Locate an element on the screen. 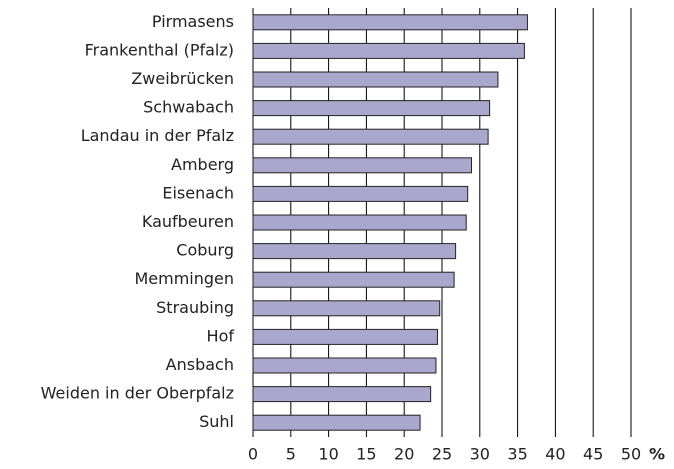 The height and width of the screenshot is (469, 674). x-tick-label: 10 is located at coordinates (328, 454).